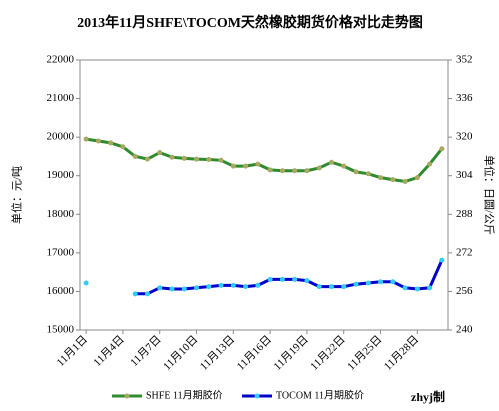 Image resolution: width=499 pixels, height=411 pixels. Describe the element at coordinates (464, 137) in the screenshot. I see `y2-tick-label: 320` at that location.